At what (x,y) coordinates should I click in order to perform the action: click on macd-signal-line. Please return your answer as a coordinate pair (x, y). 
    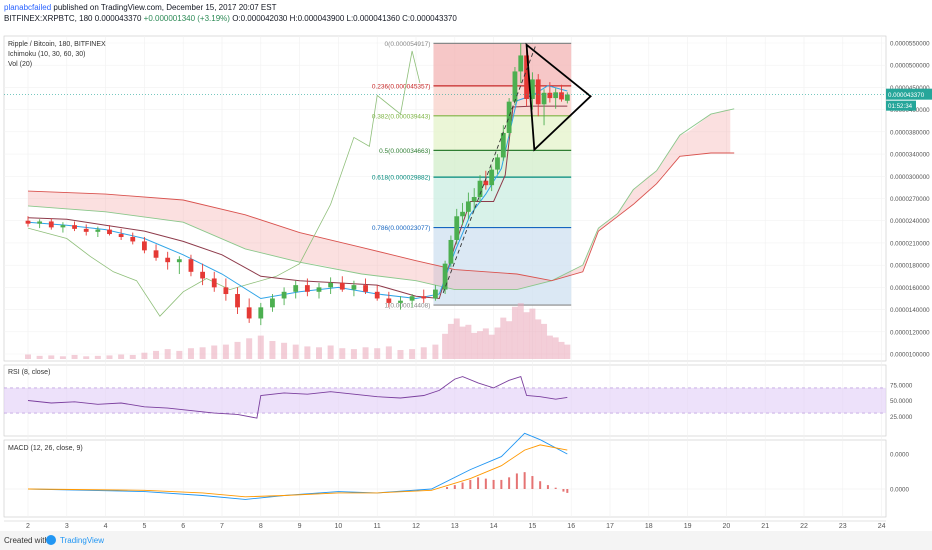
    Looking at the image, I should click on (297, 471).